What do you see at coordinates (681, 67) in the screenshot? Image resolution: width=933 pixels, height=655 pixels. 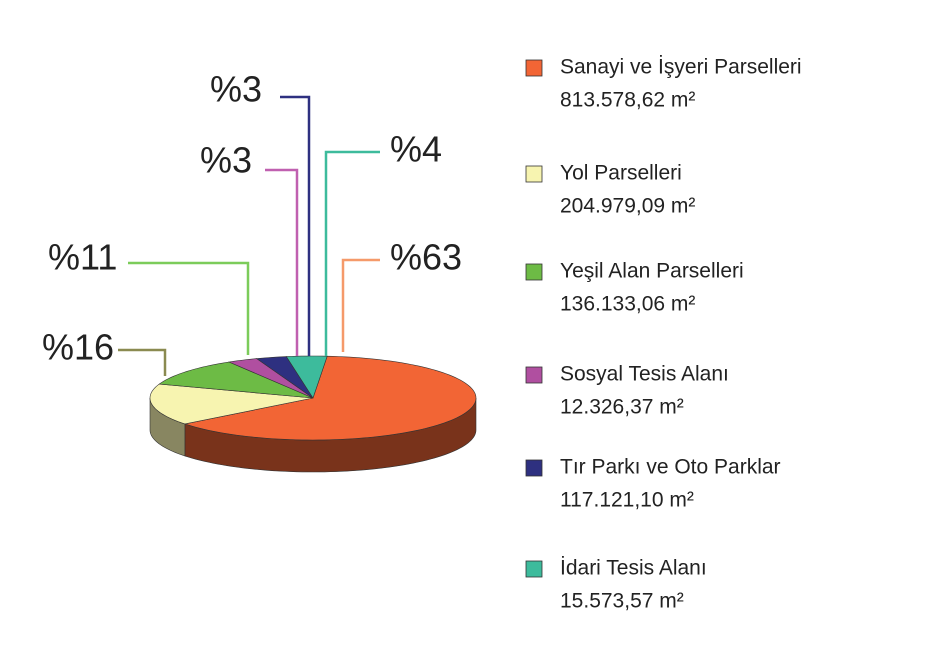 I see `legend-label: Sanayi ve İşyeri Parselleri` at bounding box center [681, 67].